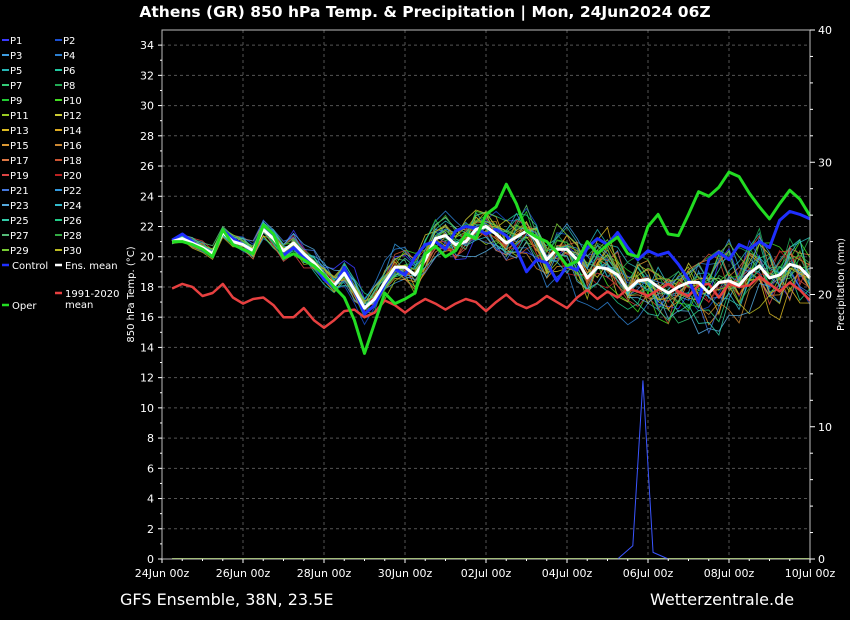  I want to click on y-tick-label: 12, so click(147, 378).